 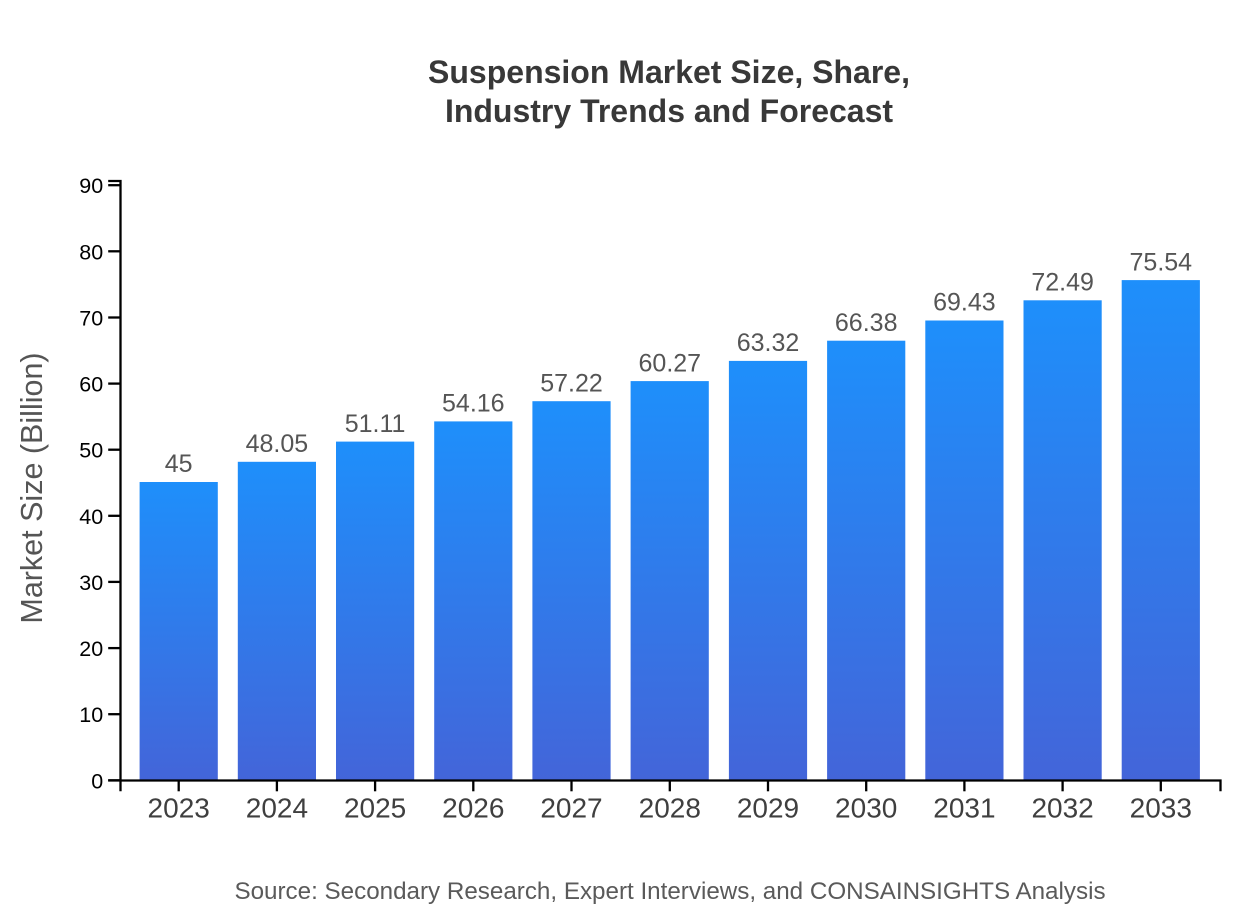 What do you see at coordinates (179, 807) in the screenshot?
I see `svg-text: 2023` at bounding box center [179, 807].